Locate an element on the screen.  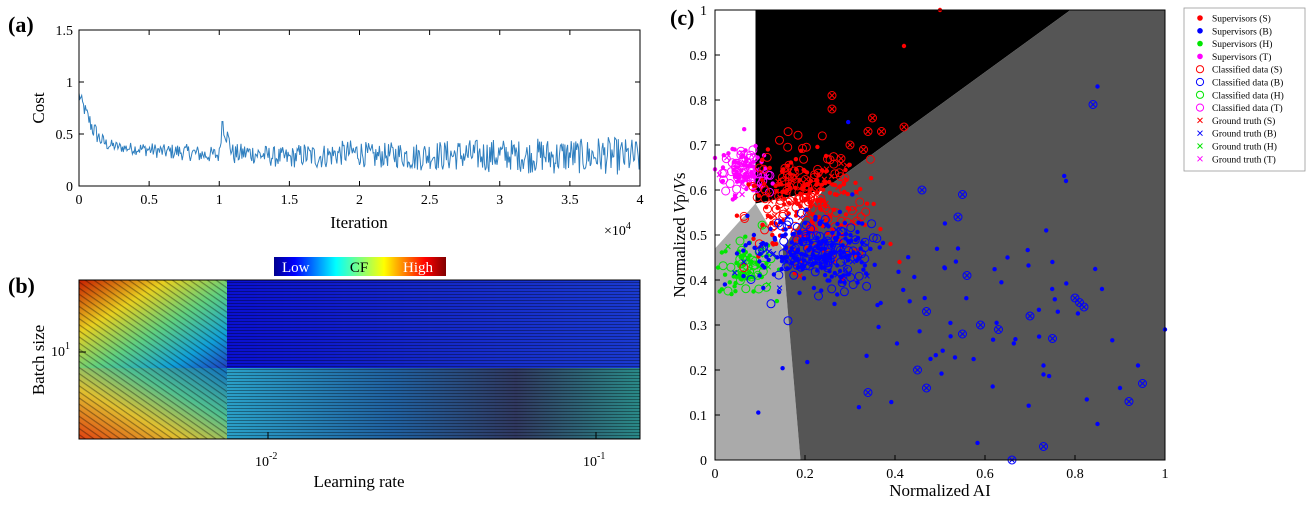
plot-c-ytick-label: 0.3 is located at coordinates (699, 326).